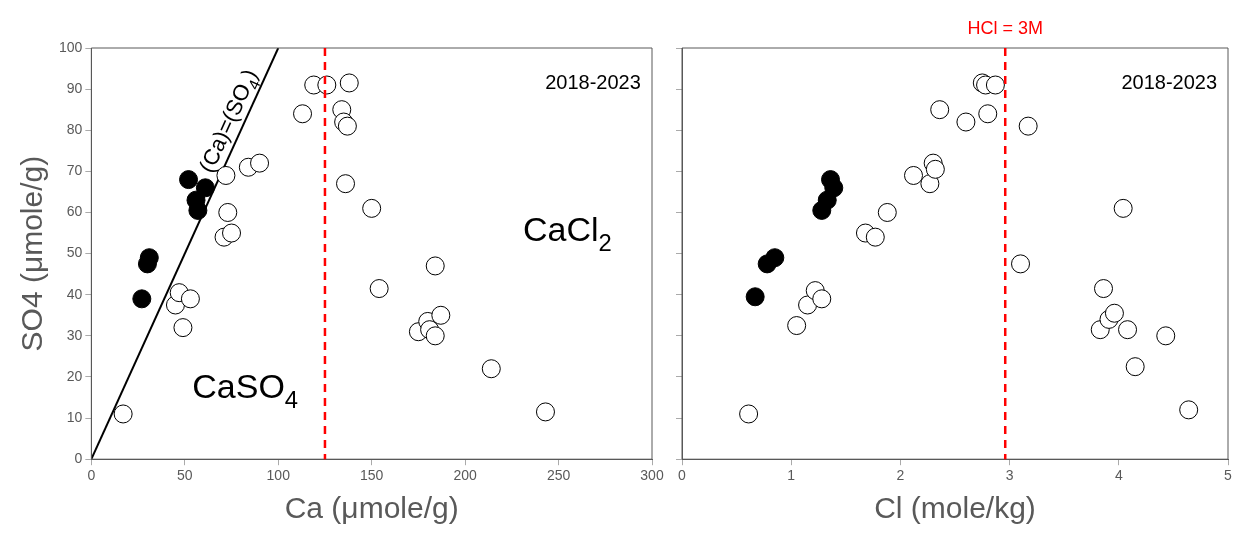 The width and height of the screenshot is (1256, 546). Describe the element at coordinates (74, 293) in the screenshot. I see `y-tick-label: 40` at that location.